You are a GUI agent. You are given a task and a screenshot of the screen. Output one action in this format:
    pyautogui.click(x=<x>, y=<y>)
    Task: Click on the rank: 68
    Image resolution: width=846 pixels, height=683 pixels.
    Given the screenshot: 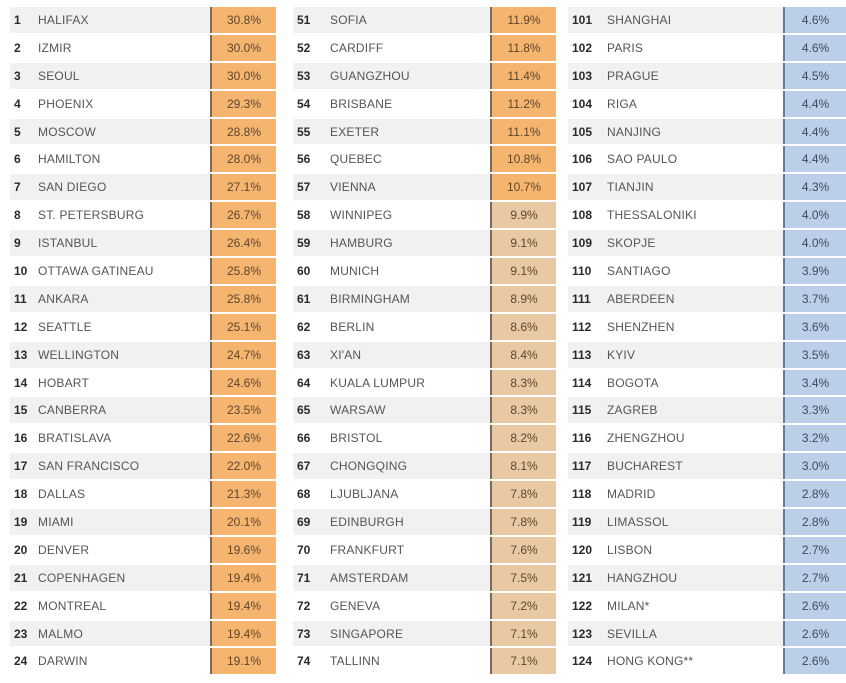 What is the action you would take?
    pyautogui.click(x=304, y=494)
    